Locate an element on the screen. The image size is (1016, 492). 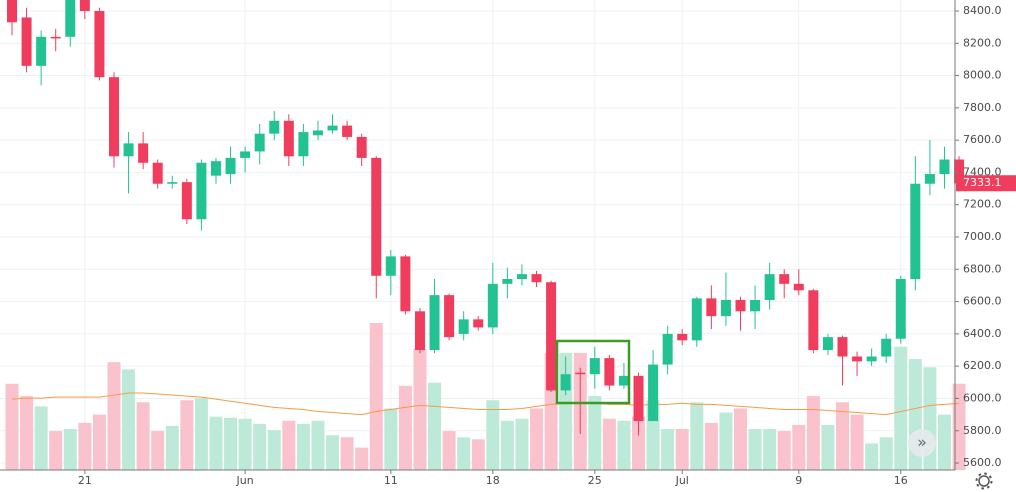
y-tick-label: 6200.0 is located at coordinates (982, 365).